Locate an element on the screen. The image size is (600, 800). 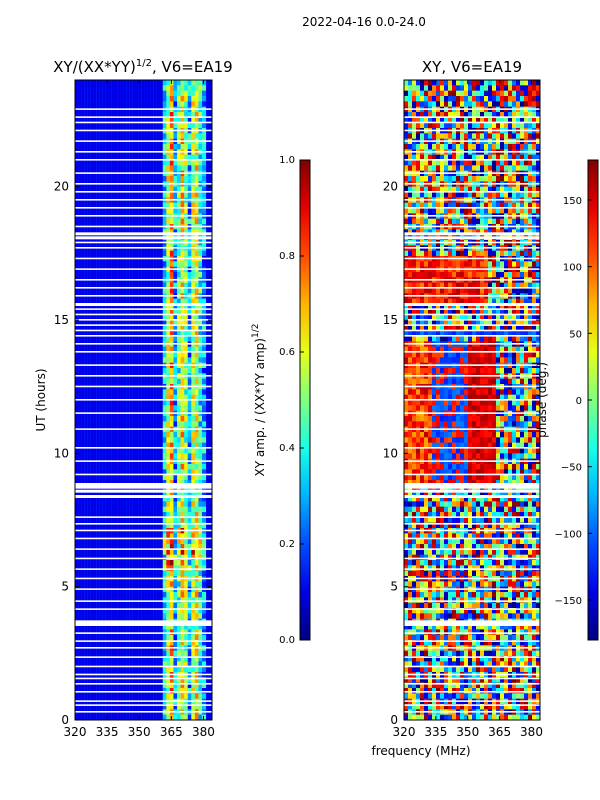
left-colorbar-tick-label: 0.0 is located at coordinates (287, 640).